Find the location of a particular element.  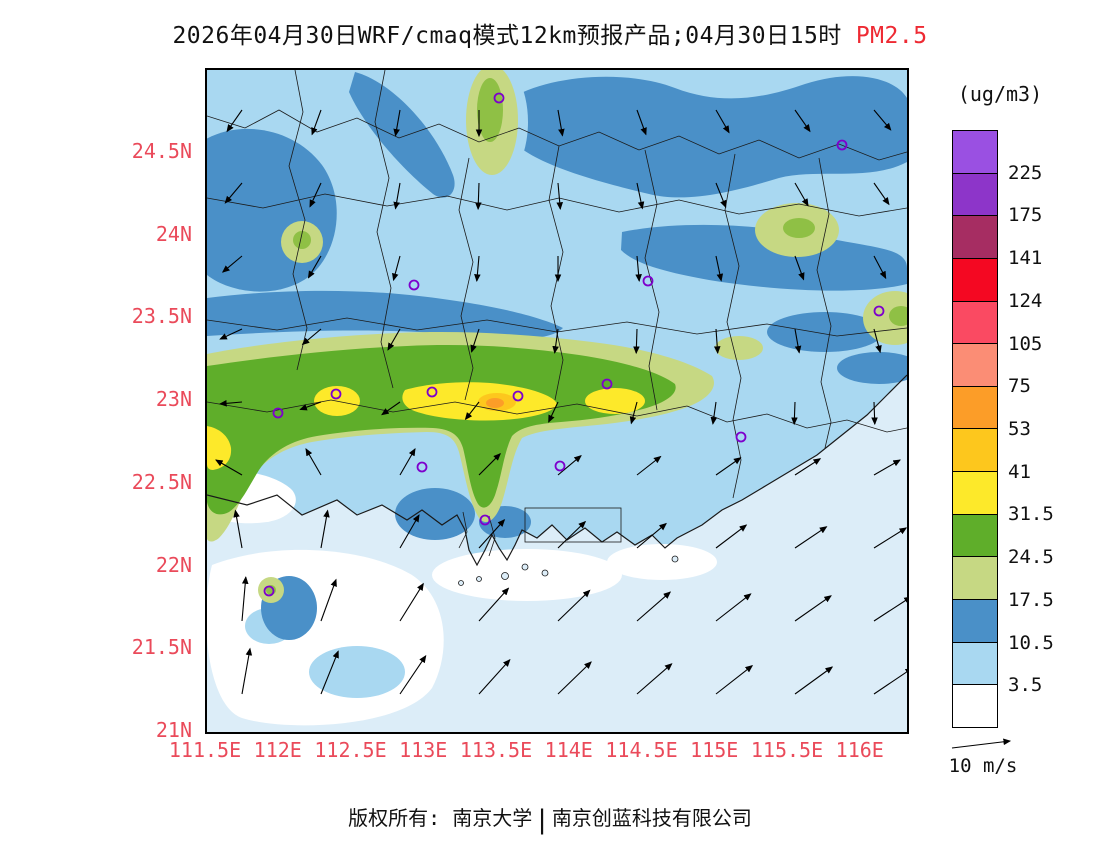

legend-labels: 225 175 141 124 105 75 53 41 31.5 24.5 17.5 10.5 3.5 is located at coordinates (1043, 429).